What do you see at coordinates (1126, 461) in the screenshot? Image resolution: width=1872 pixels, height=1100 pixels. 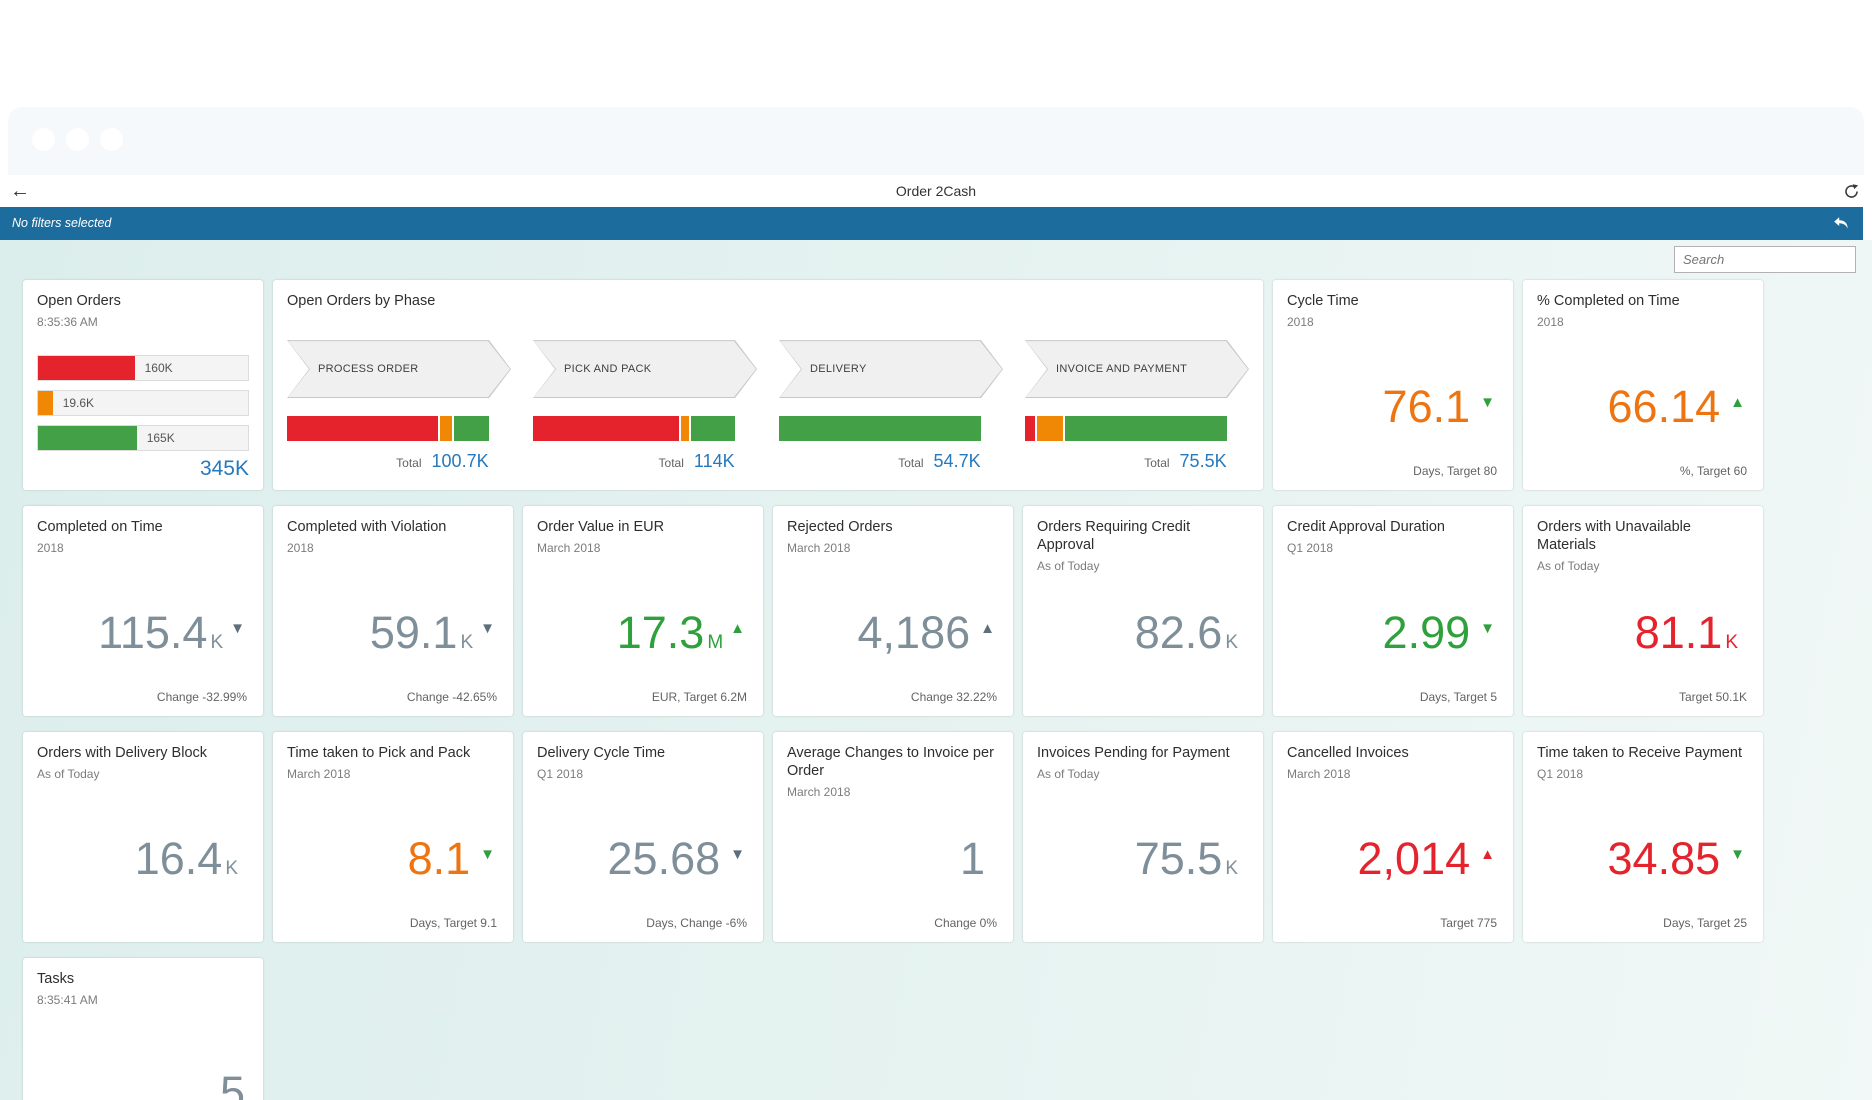 I see `phase-total: Total 75.5K` at bounding box center [1126, 461].